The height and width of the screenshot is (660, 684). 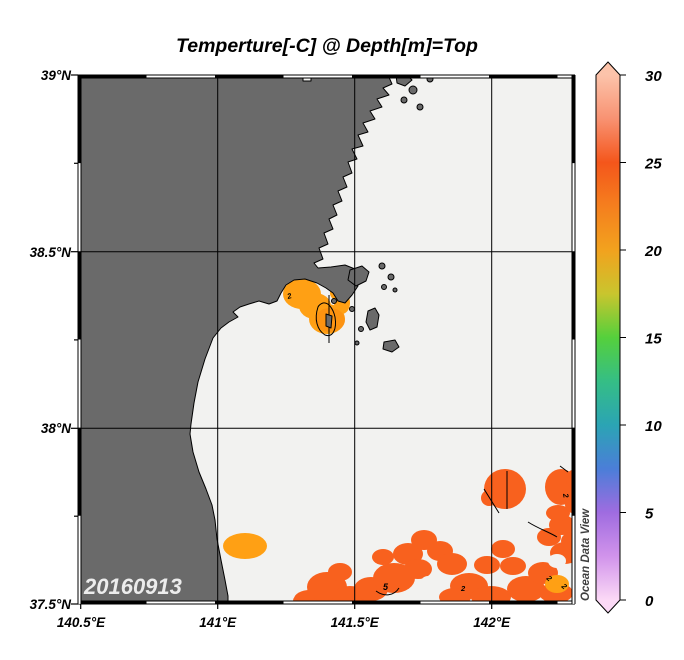 What do you see at coordinates (434, 536) in the screenshot?
I see `warm-field-southeast` at bounding box center [434, 536].